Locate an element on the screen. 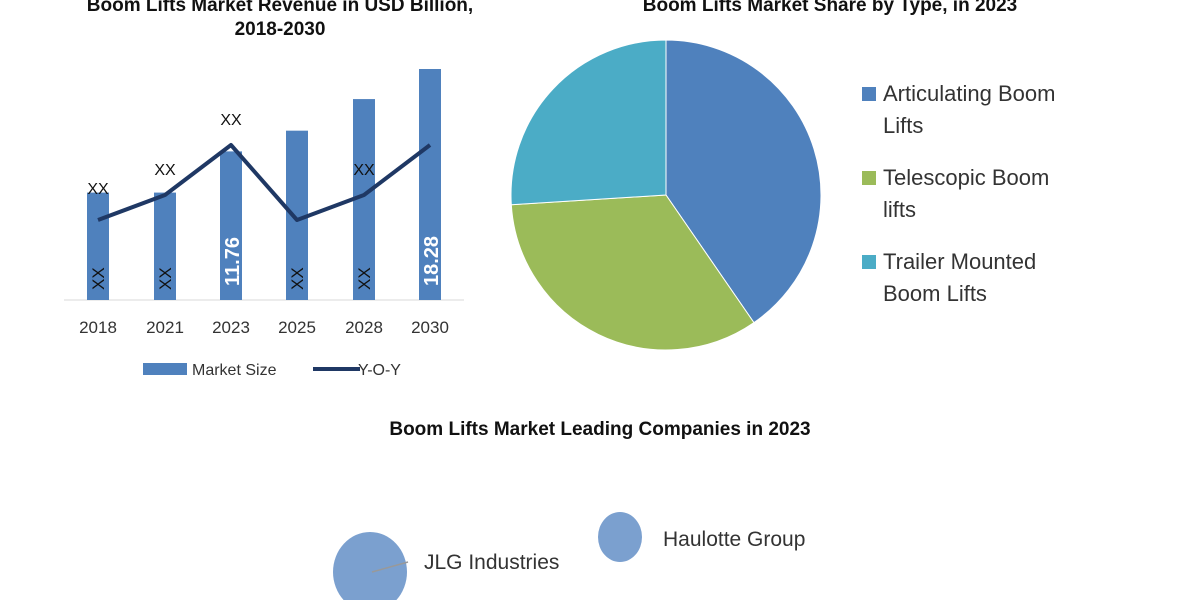 The width and height of the screenshot is (1200, 600). bubble-label: JLG Industries is located at coordinates (491, 562).